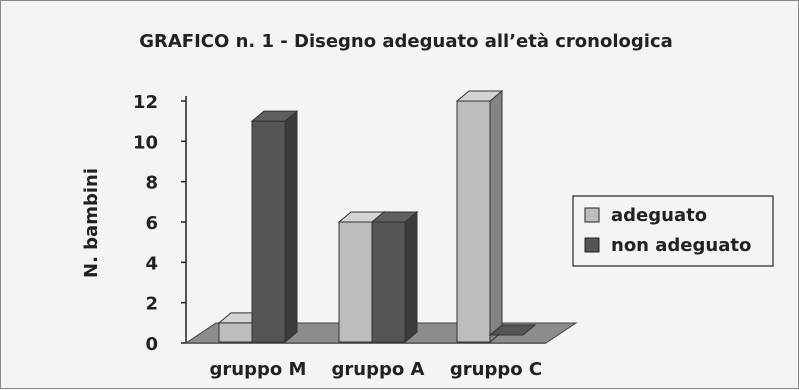  I want to click on y-tick-label: 8, so click(151, 183).